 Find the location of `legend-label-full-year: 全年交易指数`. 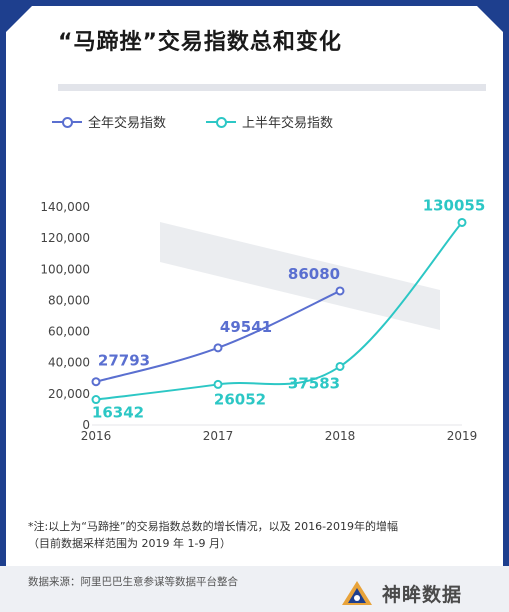

legend-label-full-year: 全年交易指数 is located at coordinates (127, 123).